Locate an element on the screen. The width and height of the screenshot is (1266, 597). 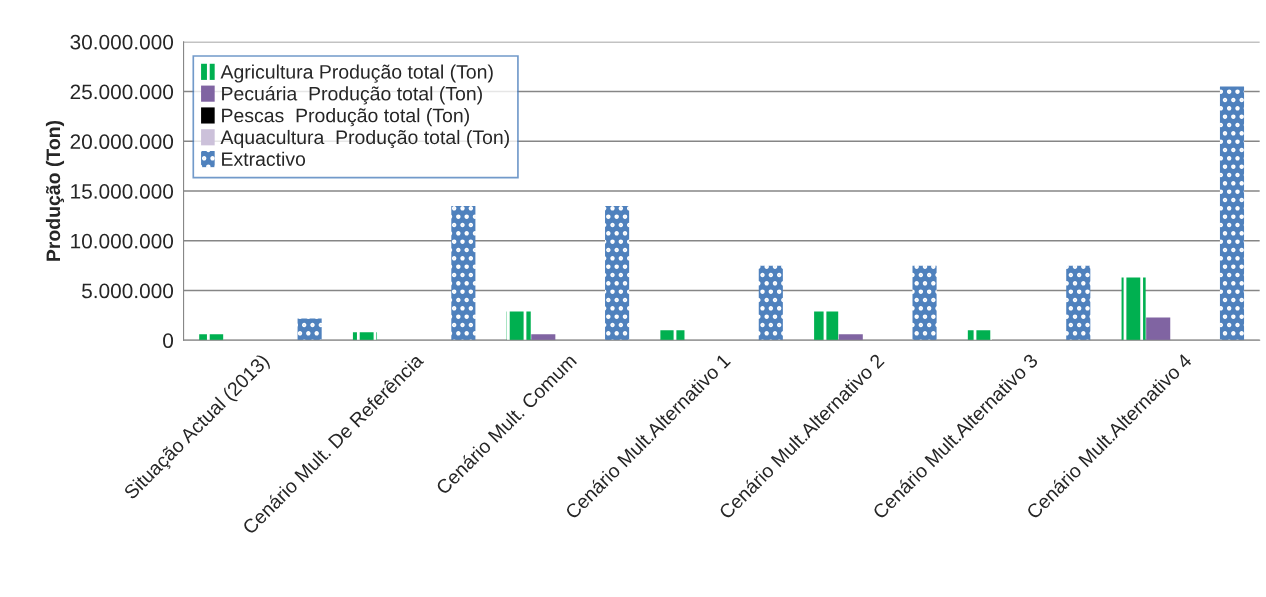
y-axis-title: Produção (Ton) is located at coordinates (55, 190).